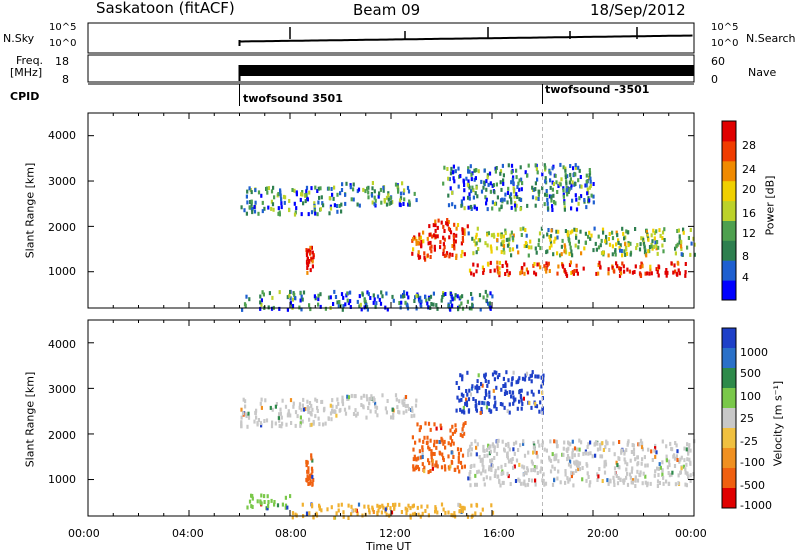 The width and height of the screenshot is (800, 554). Describe the element at coordinates (30, 210) in the screenshot. I see `power-ylabel: Slant Range [km]` at that location.